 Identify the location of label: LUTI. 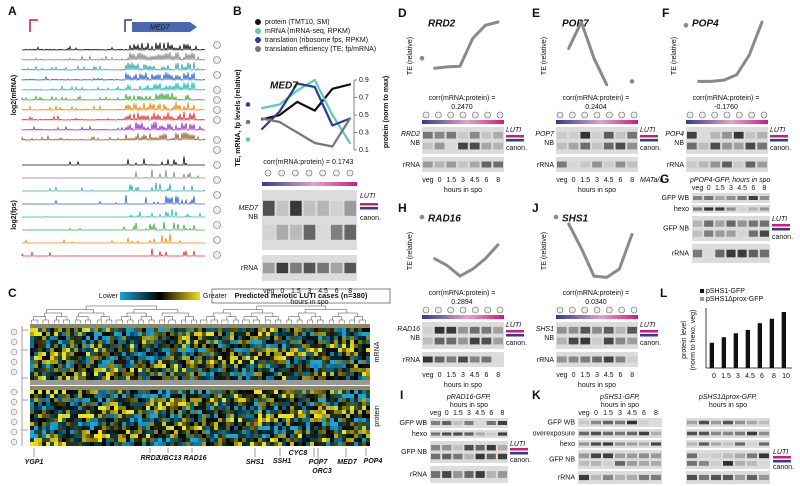
(647, 325).